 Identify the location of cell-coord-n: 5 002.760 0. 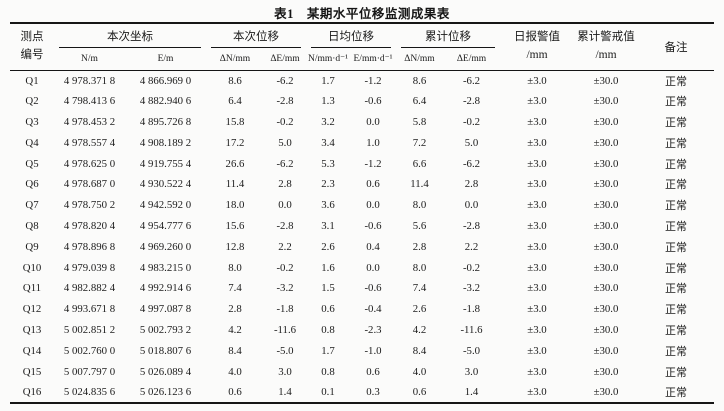
(89, 350).